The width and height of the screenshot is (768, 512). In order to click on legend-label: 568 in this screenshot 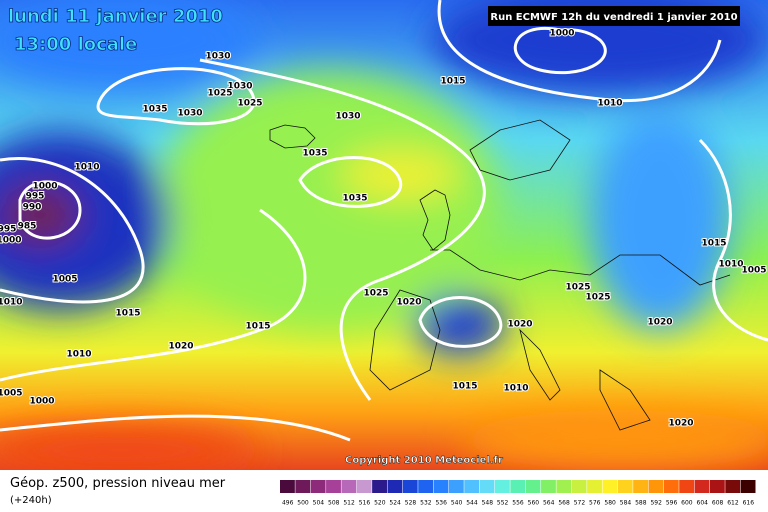, I will do `click(564, 503)`.